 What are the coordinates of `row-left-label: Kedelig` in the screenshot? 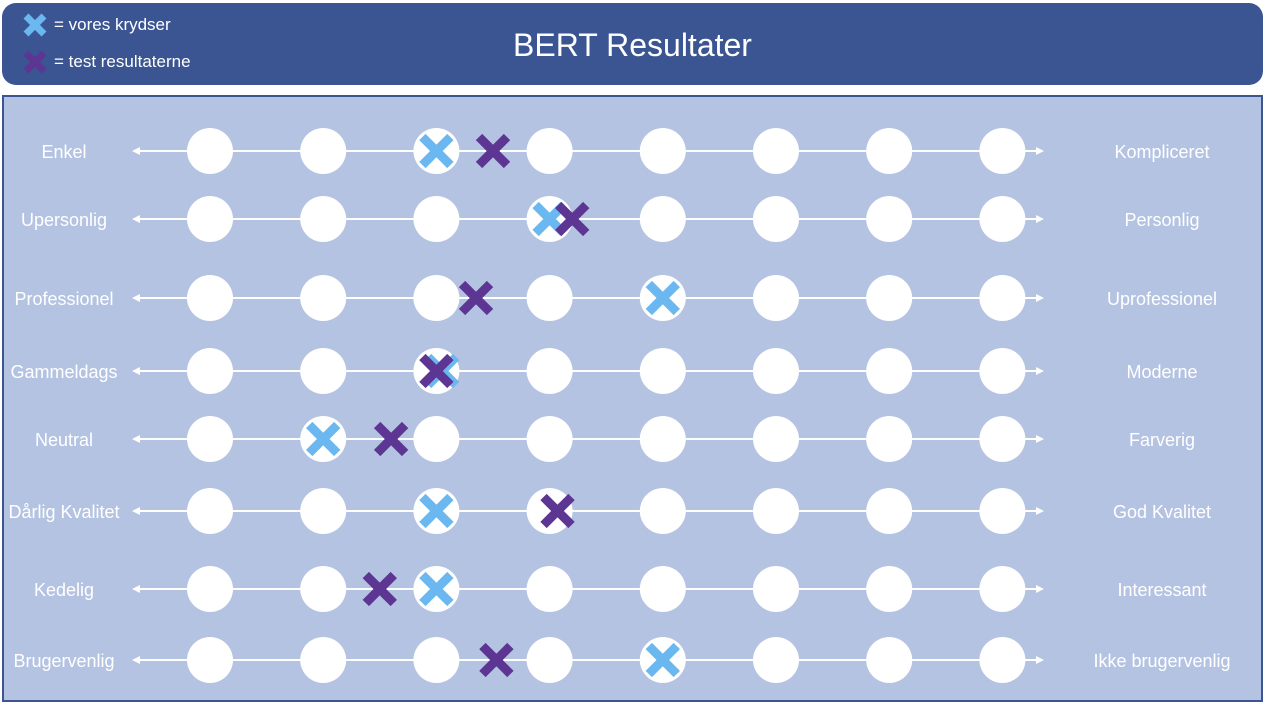 It's located at (64, 590).